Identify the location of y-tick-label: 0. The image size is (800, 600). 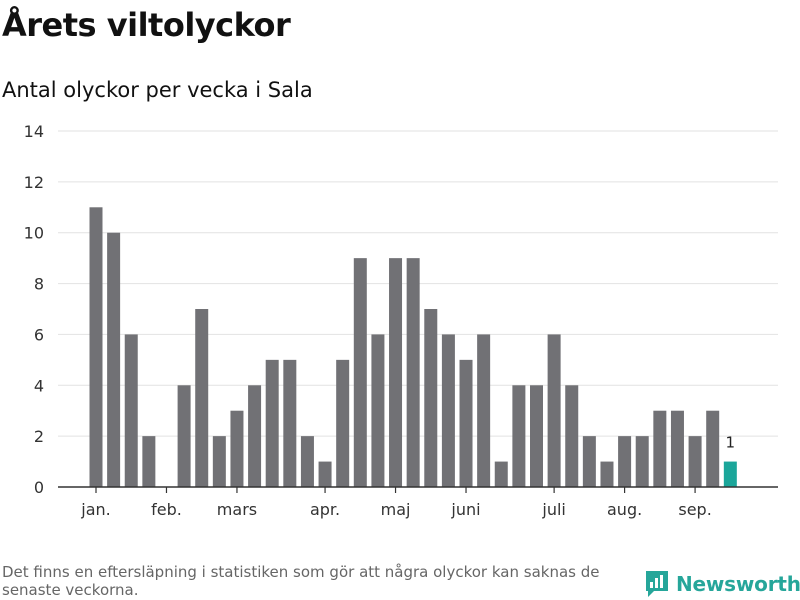
(39, 487).